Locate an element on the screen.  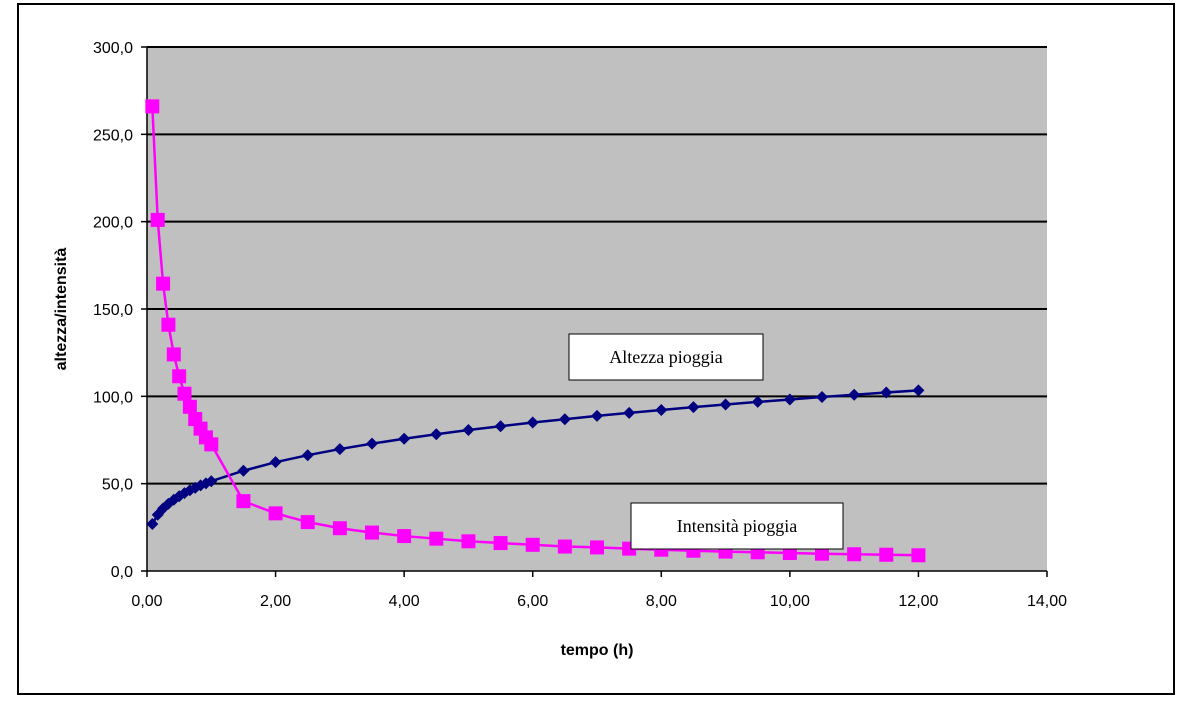
x-tick-label: 2,00 is located at coordinates (275, 601).